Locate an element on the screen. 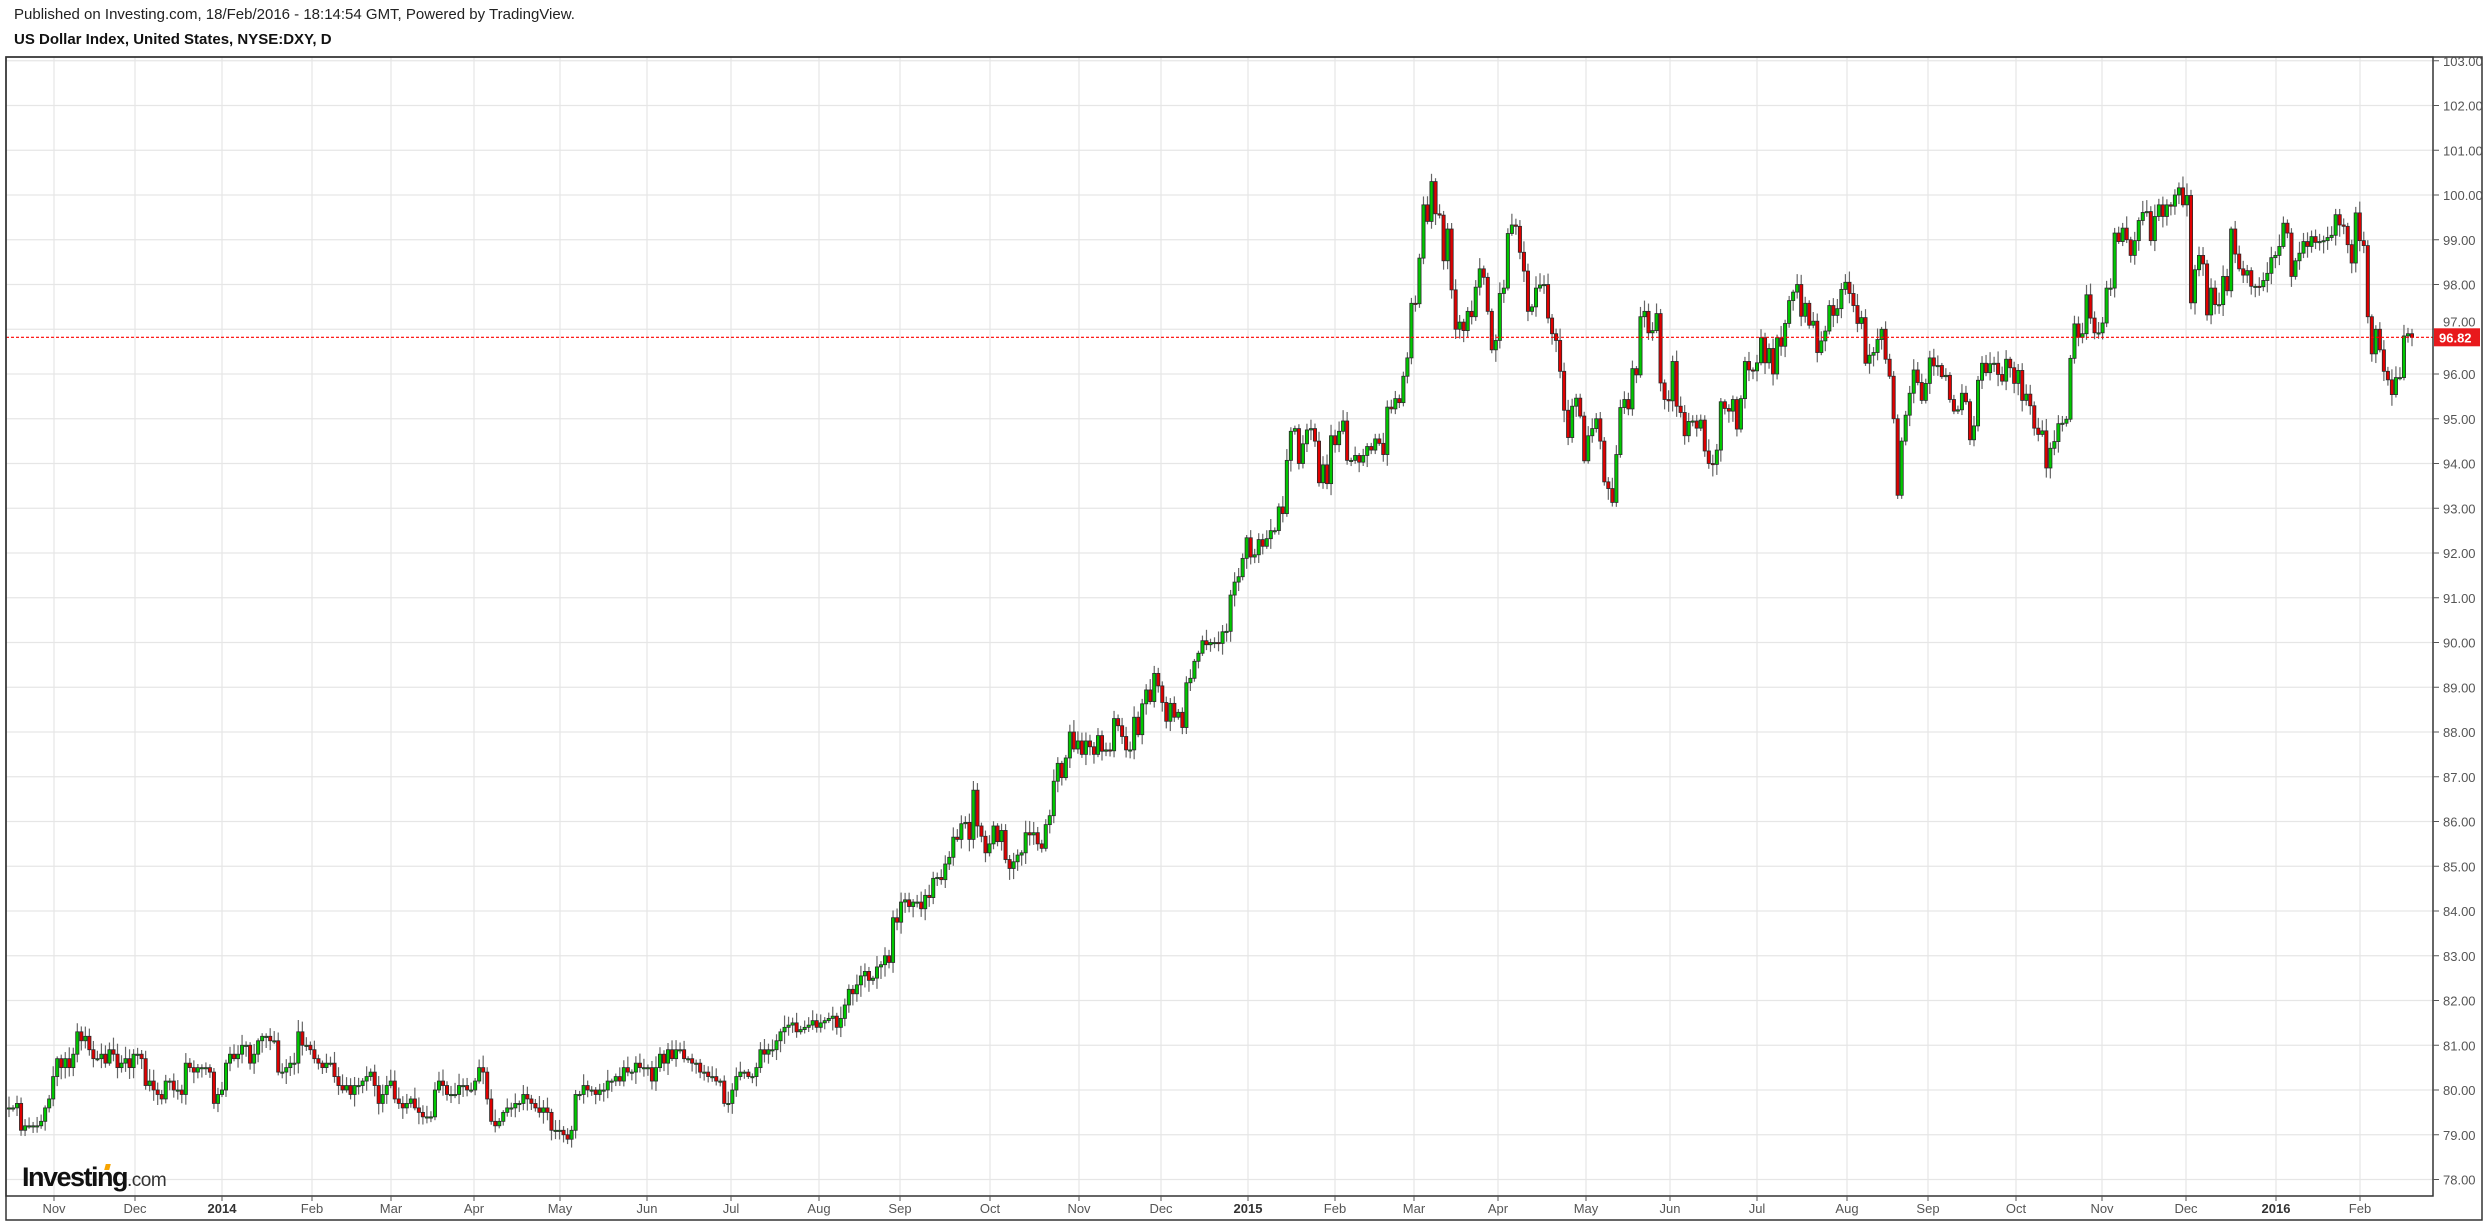  x-tick-label: Oct is located at coordinates (990, 1208).